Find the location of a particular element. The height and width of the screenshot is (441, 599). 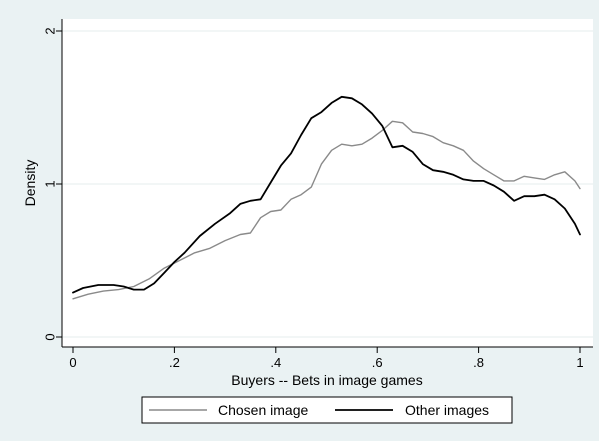

x-tick-label-2: .4 is located at coordinates (275, 362).